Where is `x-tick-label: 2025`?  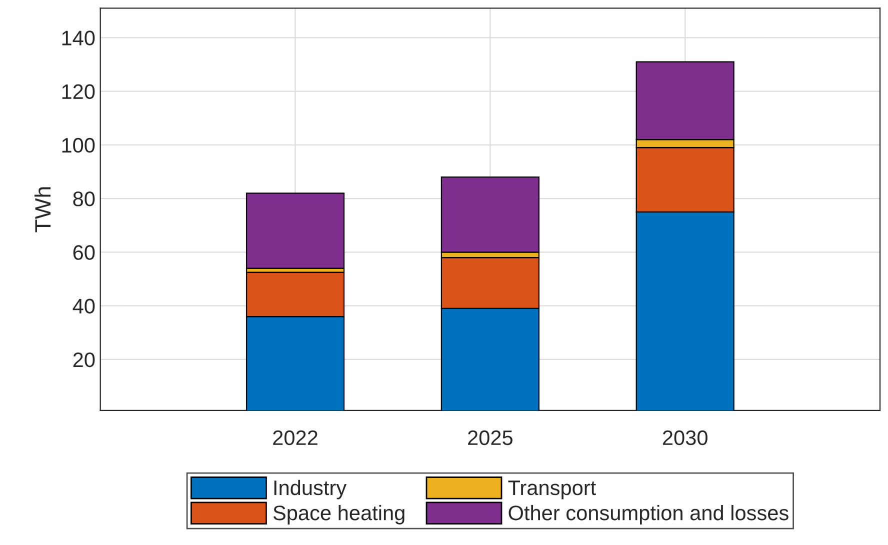
x-tick-label: 2025 is located at coordinates (490, 438).